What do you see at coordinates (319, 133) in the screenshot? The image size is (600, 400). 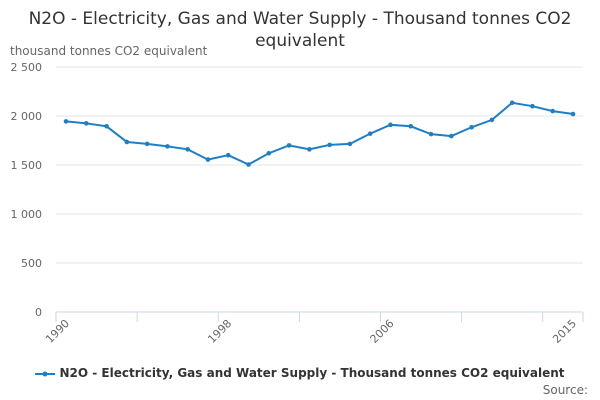 I see `series-line` at bounding box center [319, 133].